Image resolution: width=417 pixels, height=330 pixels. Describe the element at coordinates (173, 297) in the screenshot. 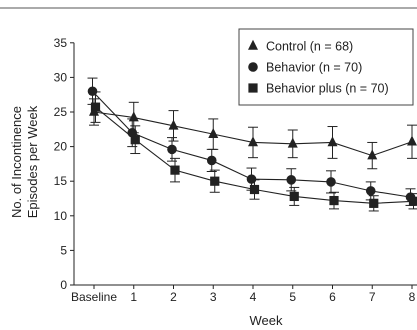

I see `x-tick-label-2: 2` at that location.